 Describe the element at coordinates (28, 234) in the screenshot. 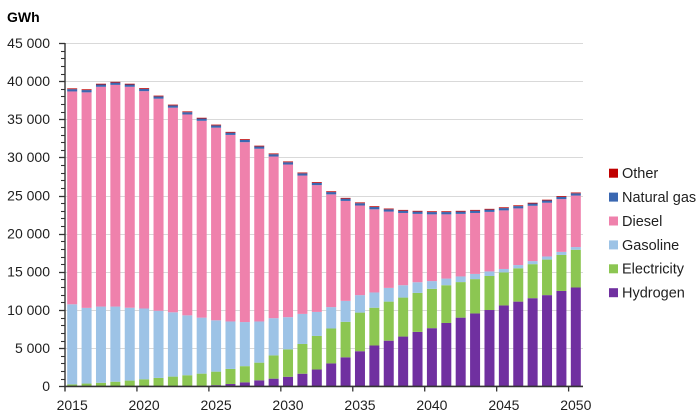

I see `svg-text: 20 000` at that location.